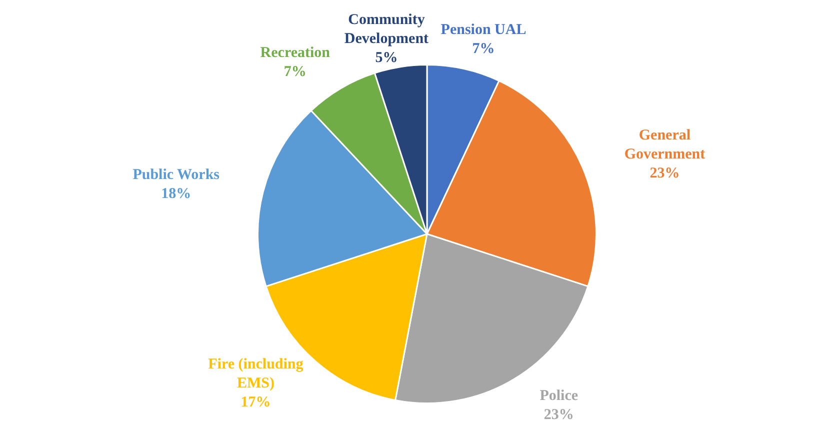  What do you see at coordinates (255, 402) in the screenshot?
I see `data-label: 17%` at bounding box center [255, 402].